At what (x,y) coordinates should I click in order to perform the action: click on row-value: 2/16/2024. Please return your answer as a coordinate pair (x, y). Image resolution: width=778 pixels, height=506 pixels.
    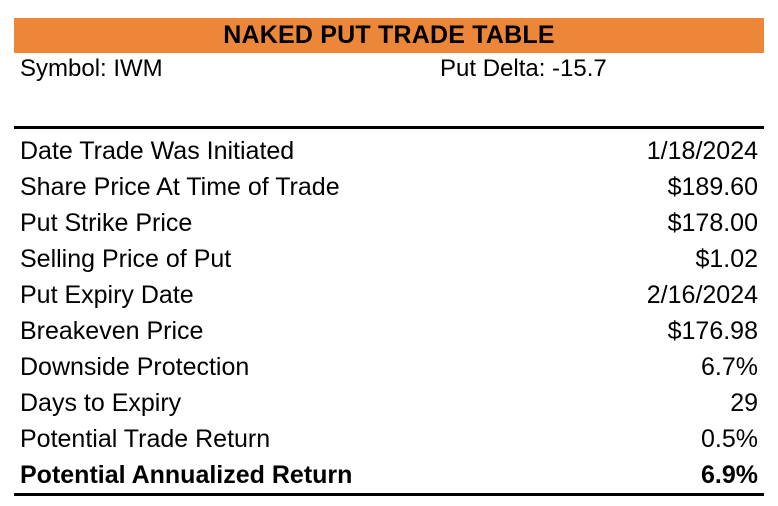
    Looking at the image, I should click on (702, 294).